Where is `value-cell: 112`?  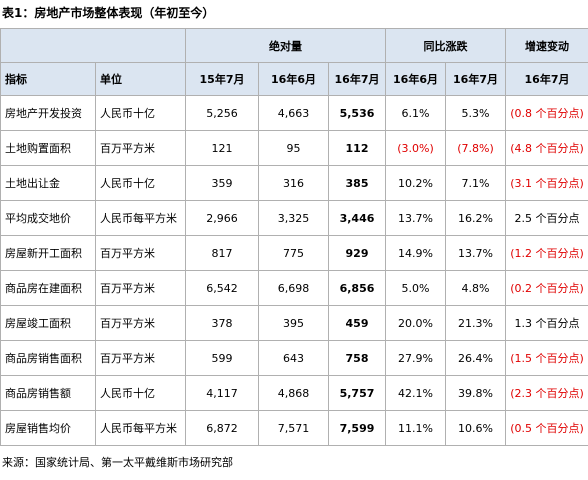
value-cell: 112 is located at coordinates (357, 148).